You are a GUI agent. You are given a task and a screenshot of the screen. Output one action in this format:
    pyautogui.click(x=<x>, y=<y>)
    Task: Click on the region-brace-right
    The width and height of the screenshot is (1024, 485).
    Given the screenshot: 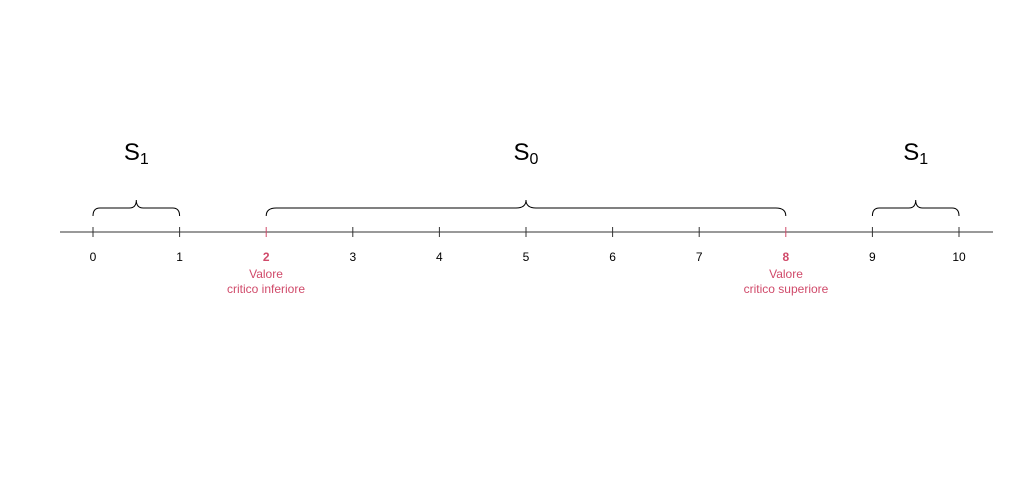 What is the action you would take?
    pyautogui.click(x=915, y=208)
    